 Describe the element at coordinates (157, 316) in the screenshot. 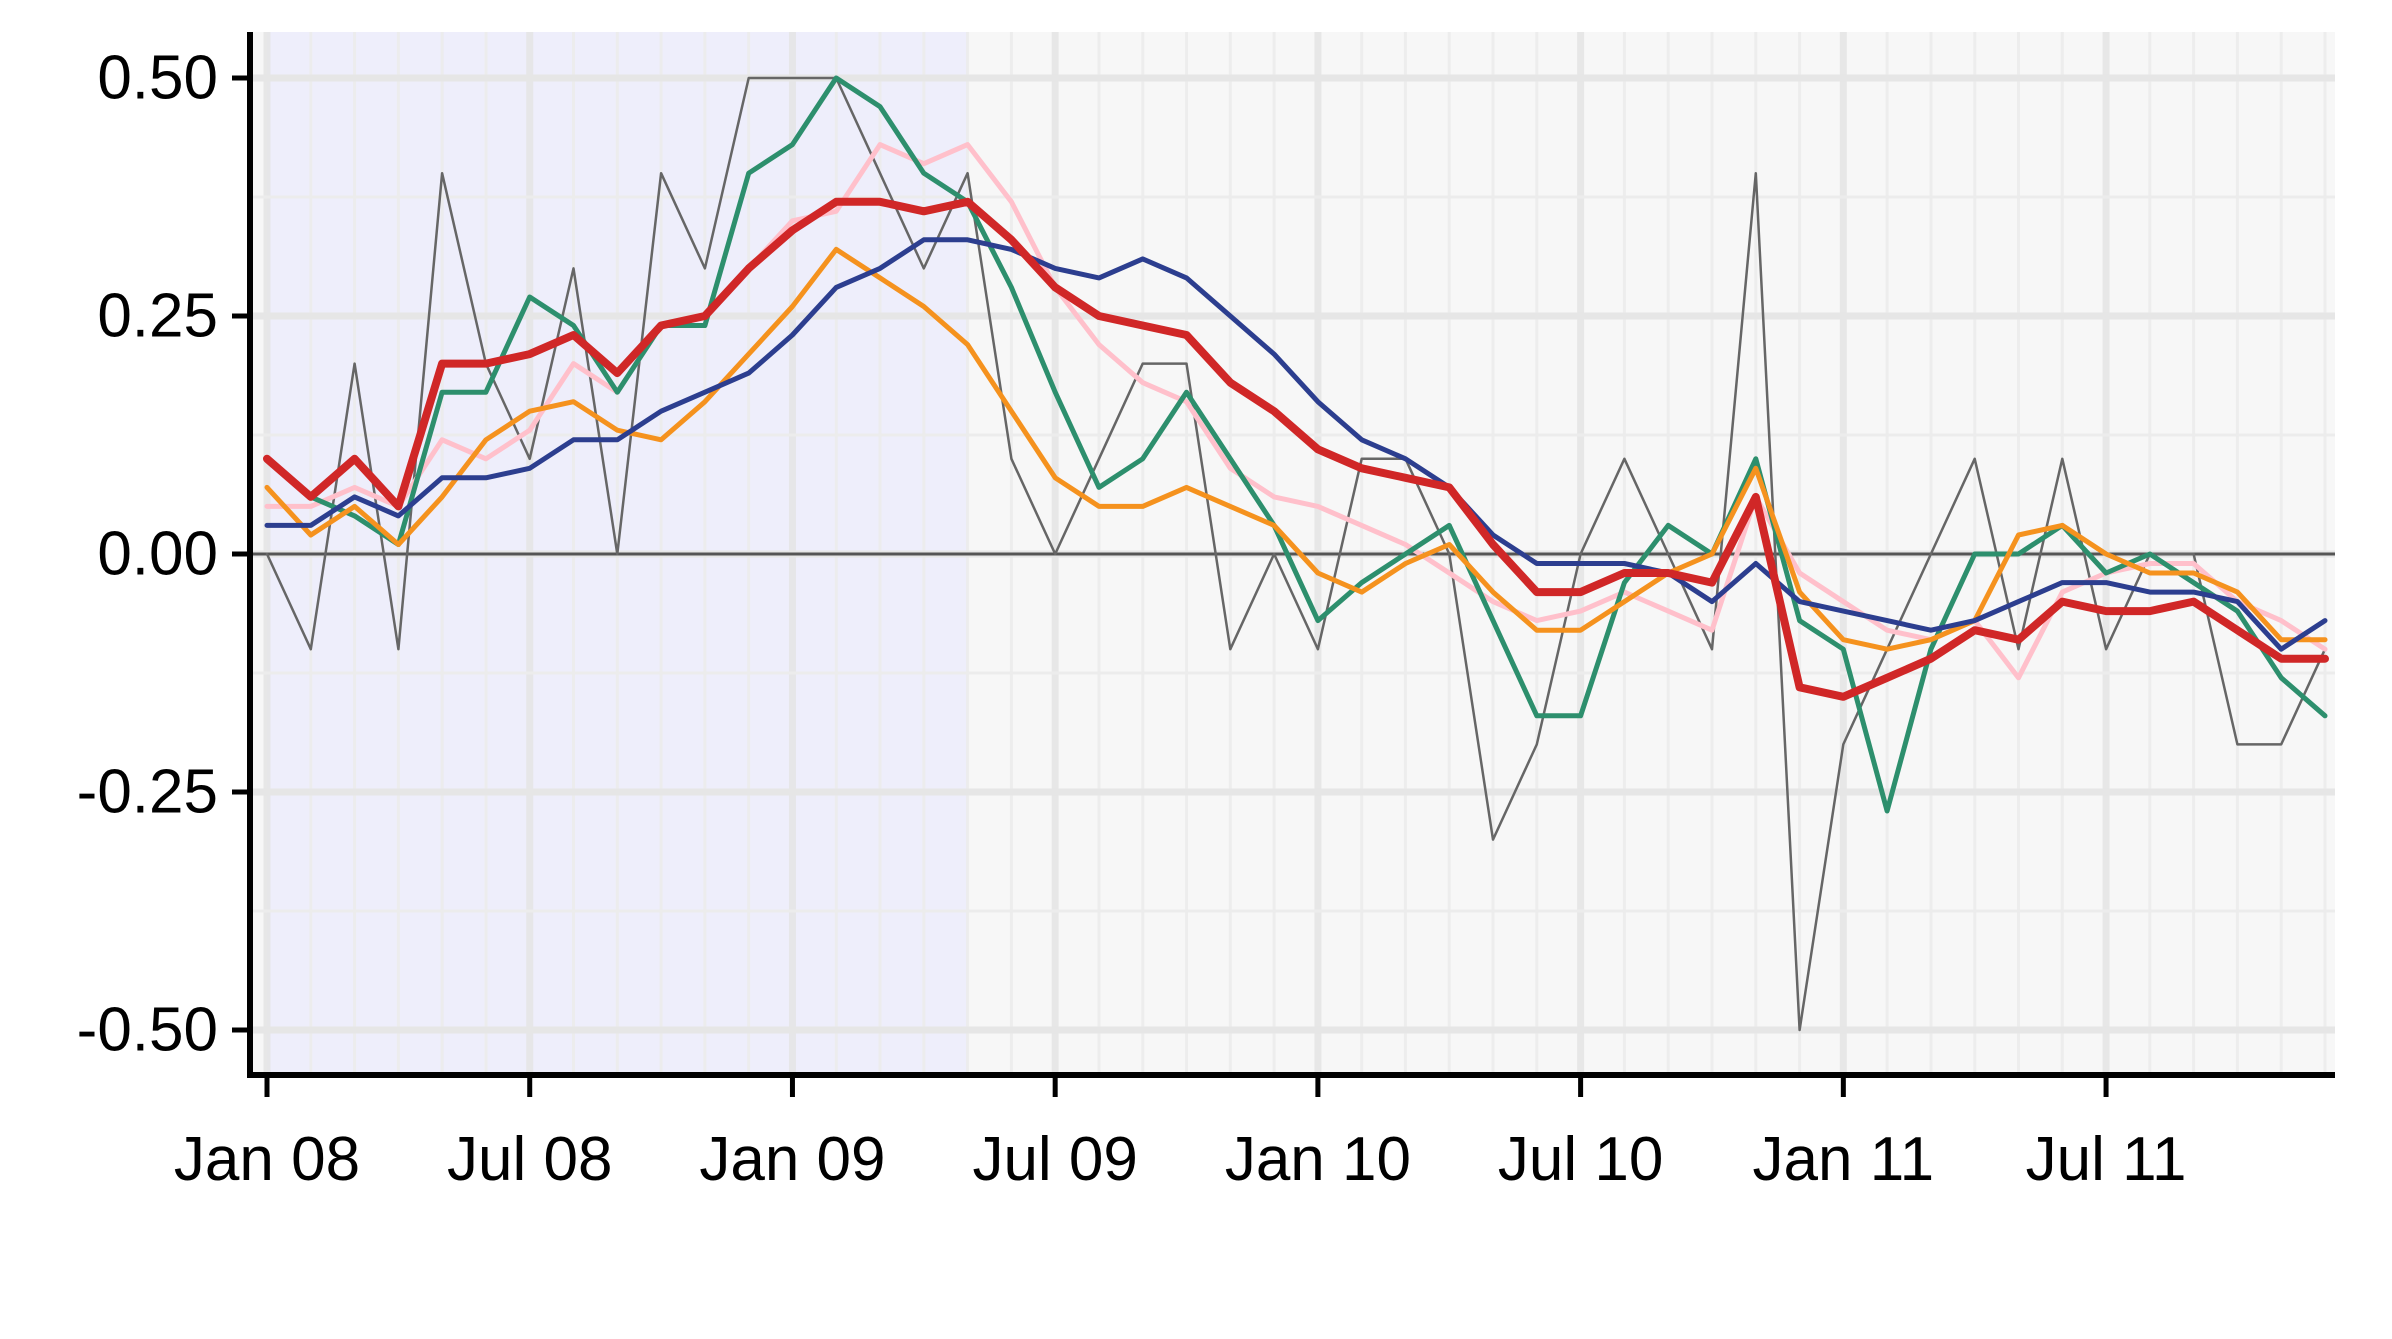

I see `y-tick-label: 0.25` at that location.